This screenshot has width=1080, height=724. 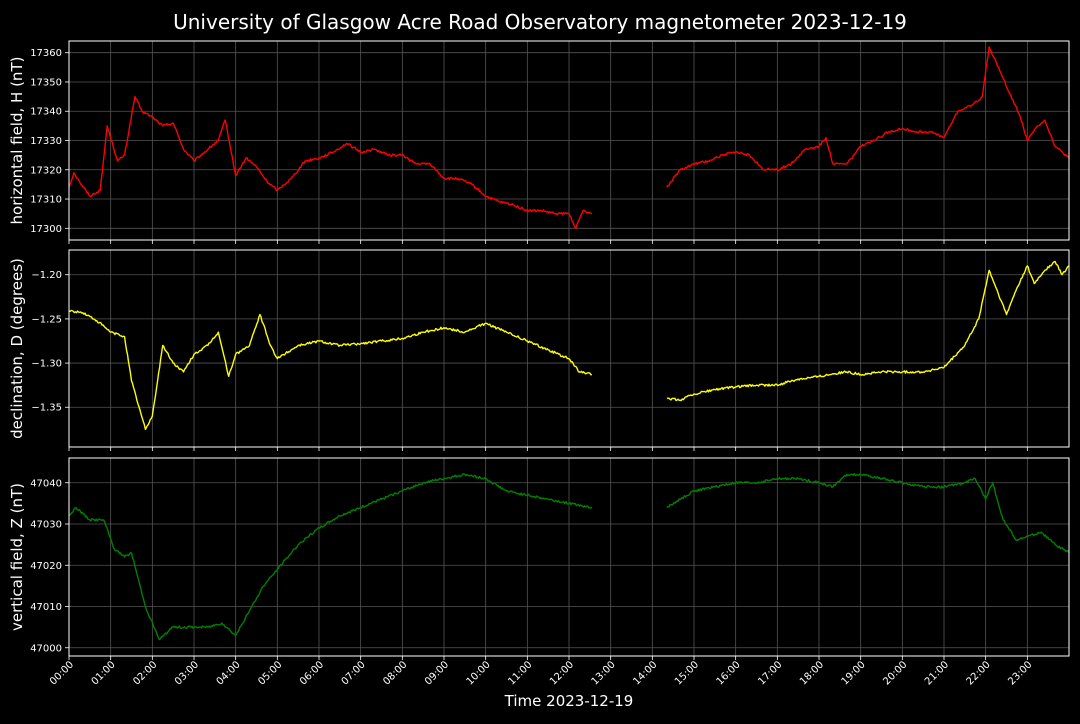 What do you see at coordinates (562, 673) in the screenshot?
I see `x-tick-label: 12:00` at bounding box center [562, 673].